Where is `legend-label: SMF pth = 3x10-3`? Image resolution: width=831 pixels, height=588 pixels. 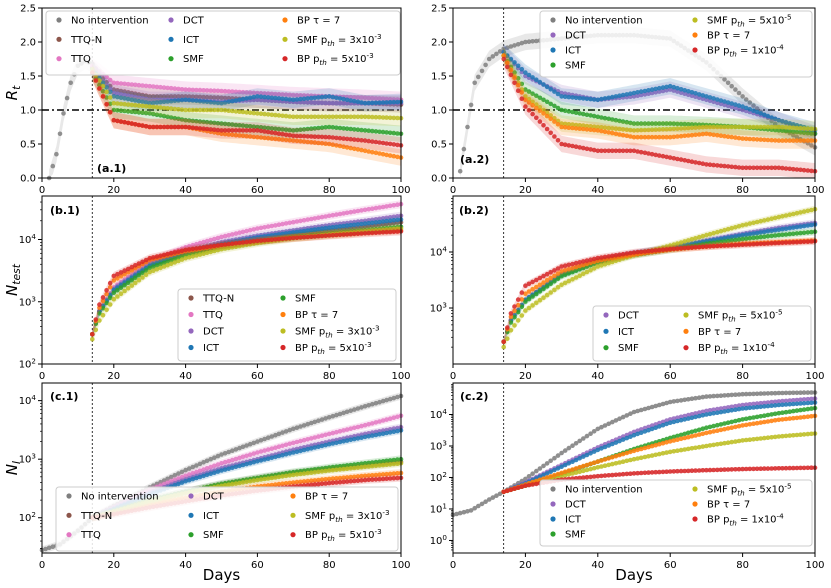 legend-label: SMF pth = 3x10-3 is located at coordinates (337, 332).